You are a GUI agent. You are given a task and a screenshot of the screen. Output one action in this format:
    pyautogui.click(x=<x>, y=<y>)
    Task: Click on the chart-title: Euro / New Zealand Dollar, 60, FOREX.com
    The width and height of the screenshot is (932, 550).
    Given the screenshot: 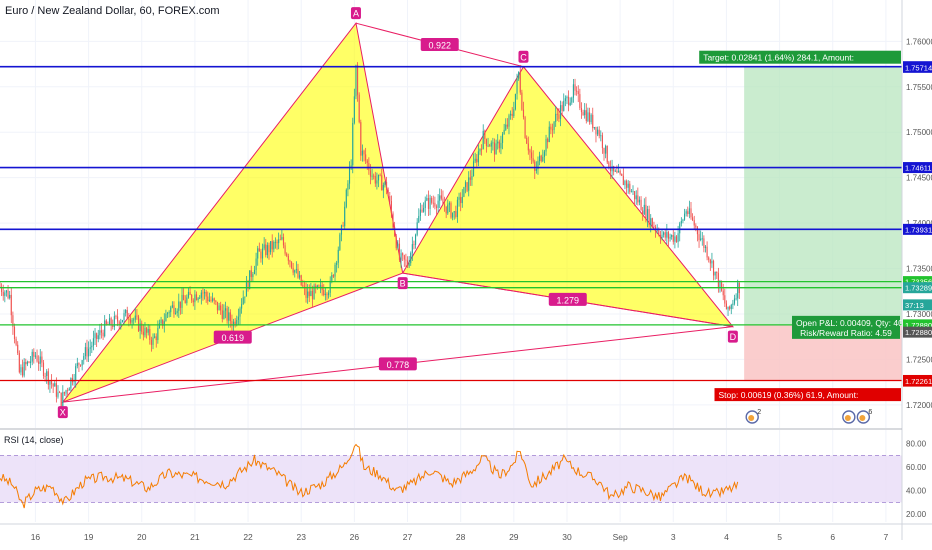 What is the action you would take?
    pyautogui.click(x=112, y=11)
    